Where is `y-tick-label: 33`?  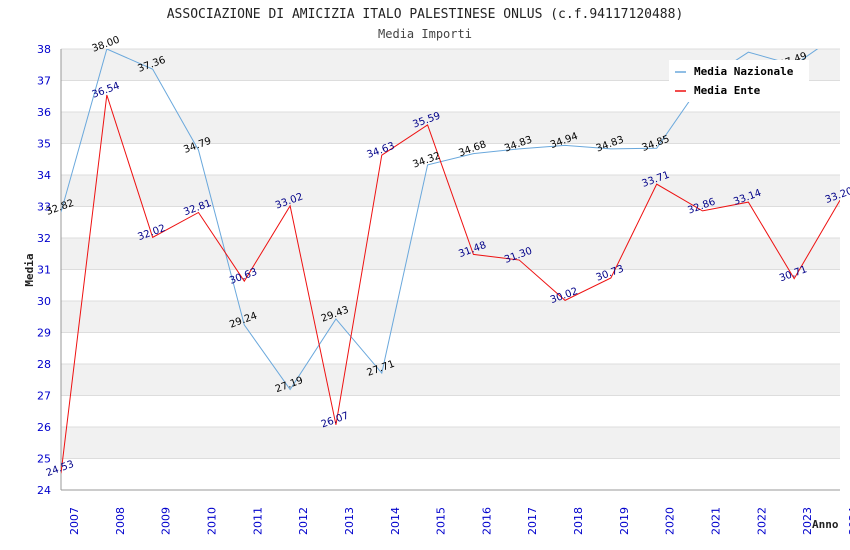 y-tick-label: 33 is located at coordinates (44, 207).